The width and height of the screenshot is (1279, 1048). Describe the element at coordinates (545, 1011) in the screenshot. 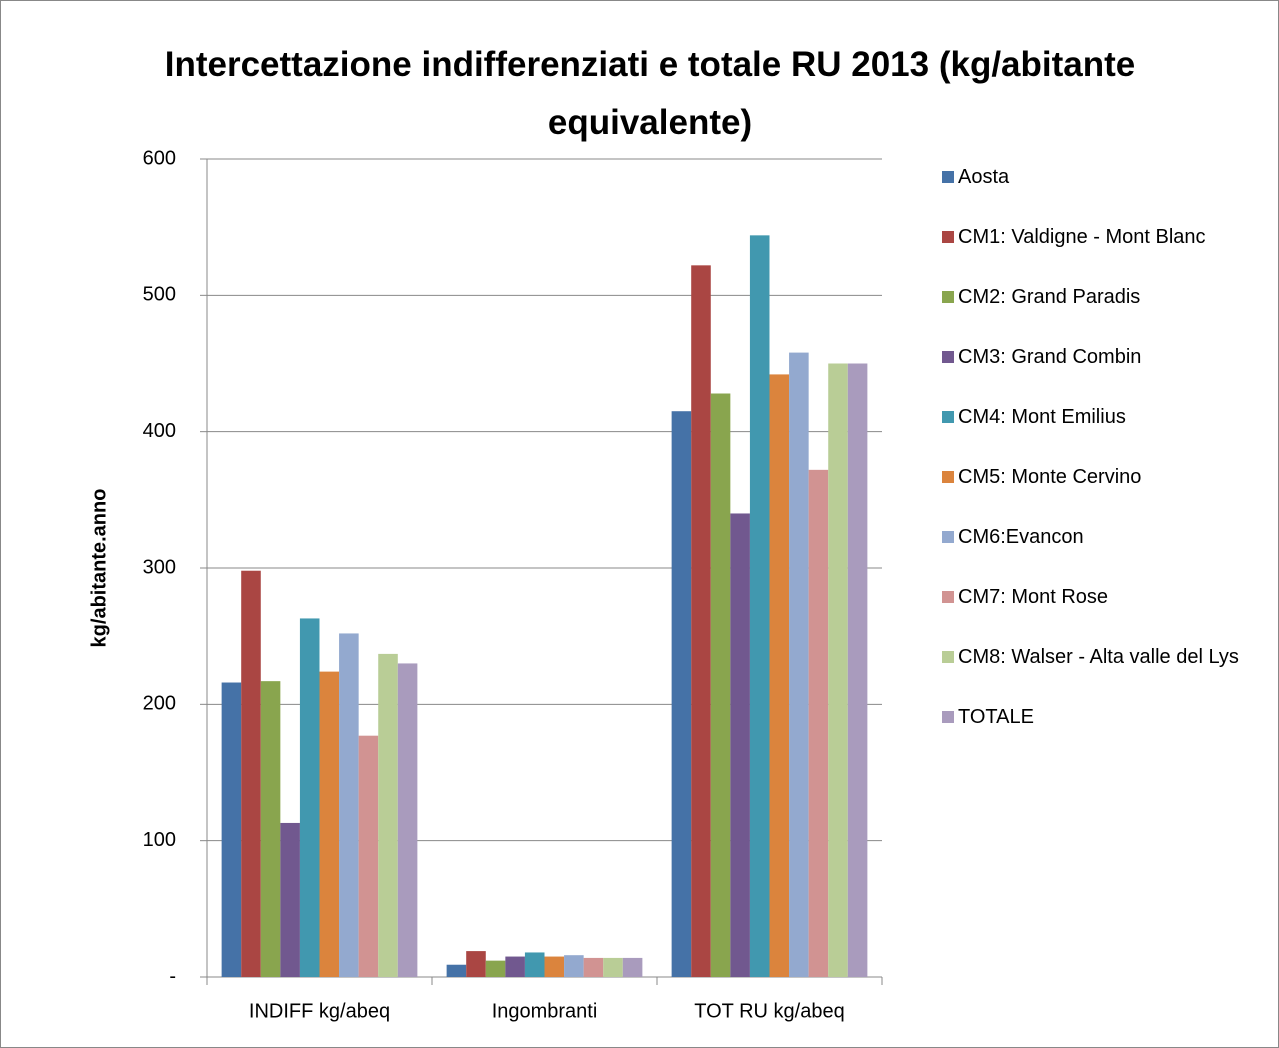

I see `x-tick-label: Ingombranti` at that location.